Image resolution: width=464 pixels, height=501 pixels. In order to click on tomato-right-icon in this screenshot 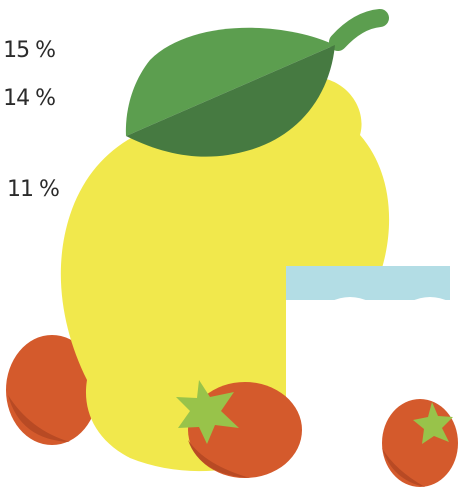, I will do `click(420, 443)`.